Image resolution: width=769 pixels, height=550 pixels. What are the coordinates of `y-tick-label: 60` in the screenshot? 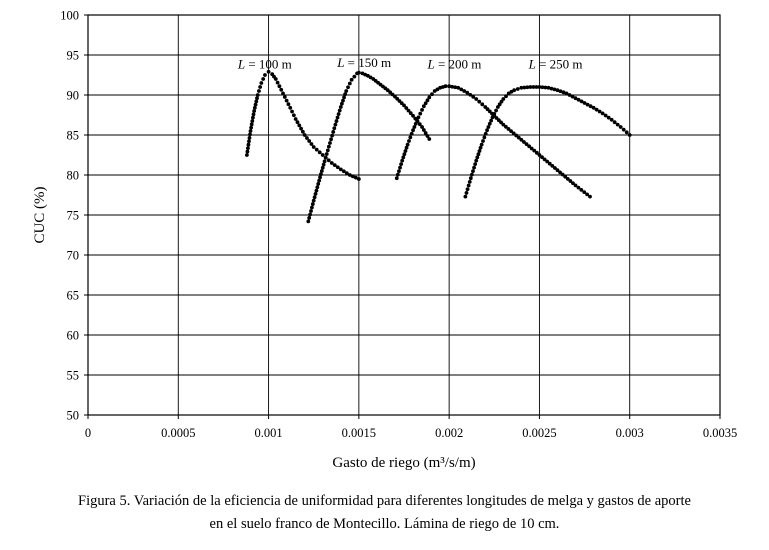 It's located at (73, 336).